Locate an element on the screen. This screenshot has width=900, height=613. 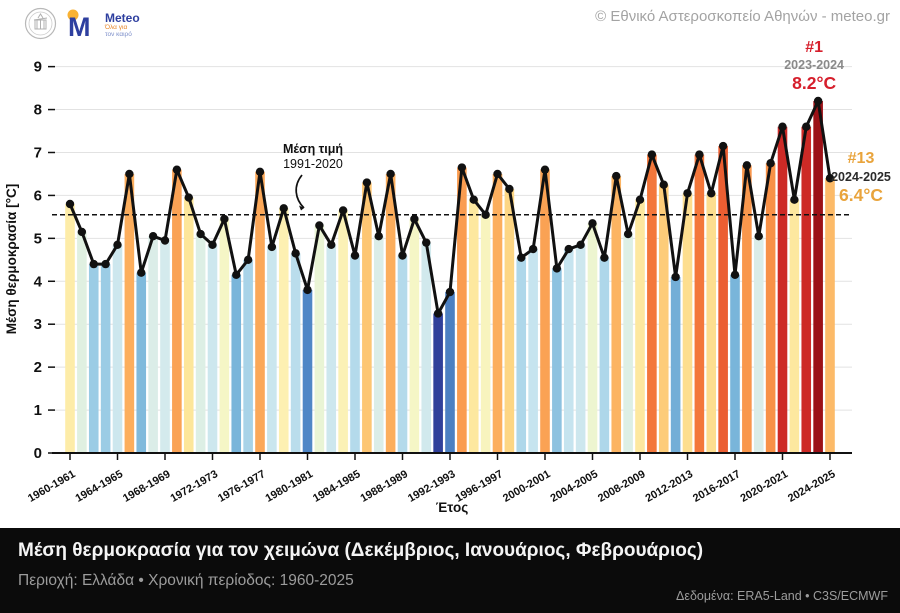
bar-1963-1964 is located at coordinates (105, 358).